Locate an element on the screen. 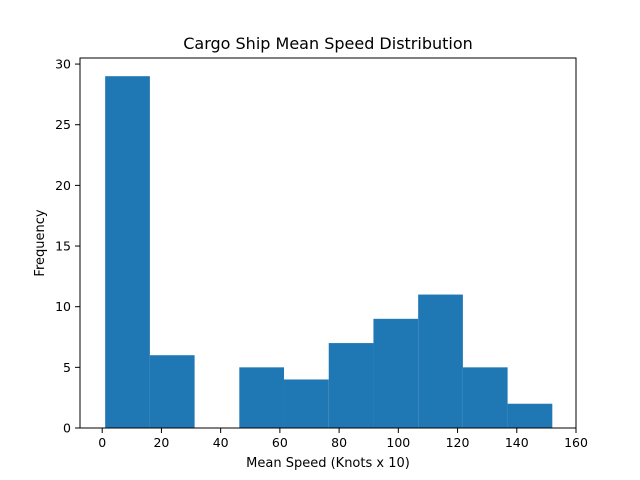  y-tick-label: 25 is located at coordinates (63, 124).